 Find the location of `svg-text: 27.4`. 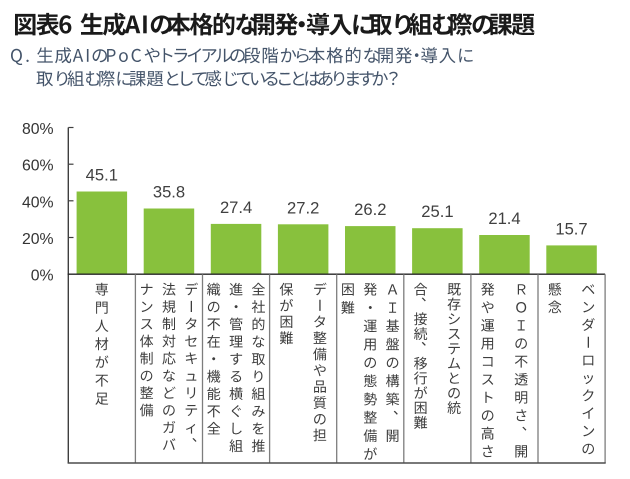

svg-text: 27.4 is located at coordinates (236, 207).